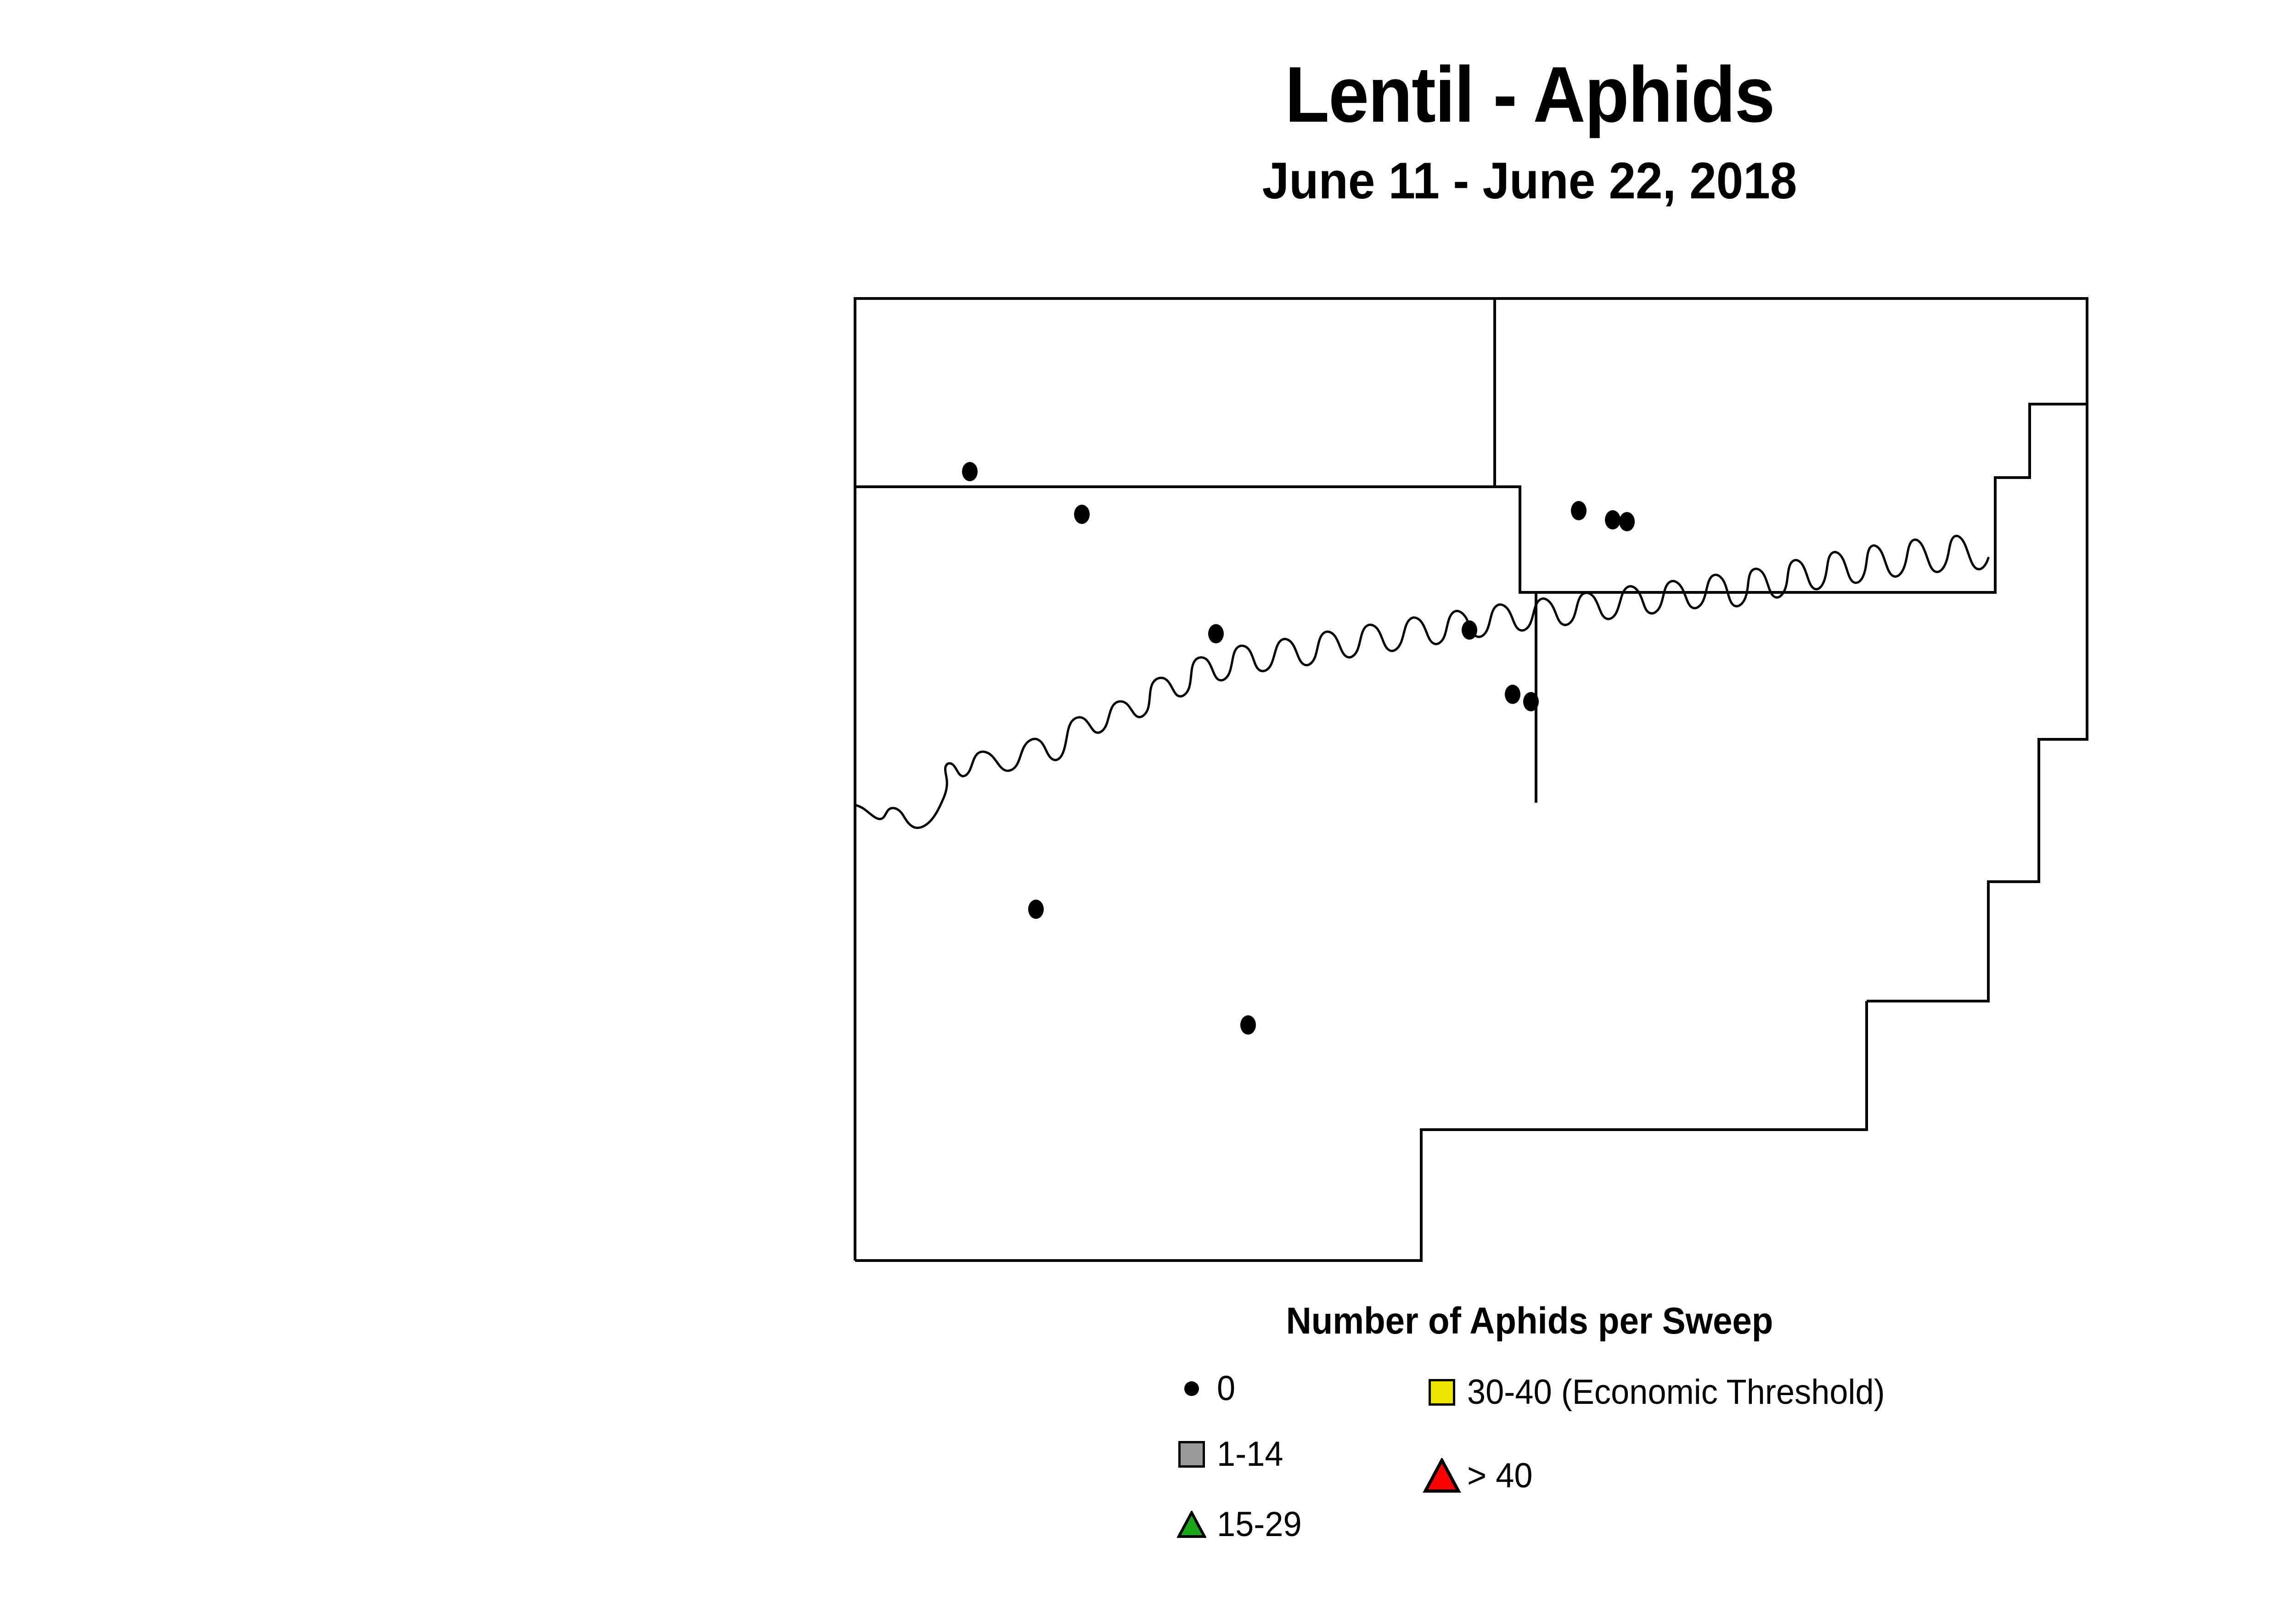  What do you see at coordinates (1741, 1066) in the screenshot?
I see `boundary-east-lower-edge` at bounding box center [1741, 1066].